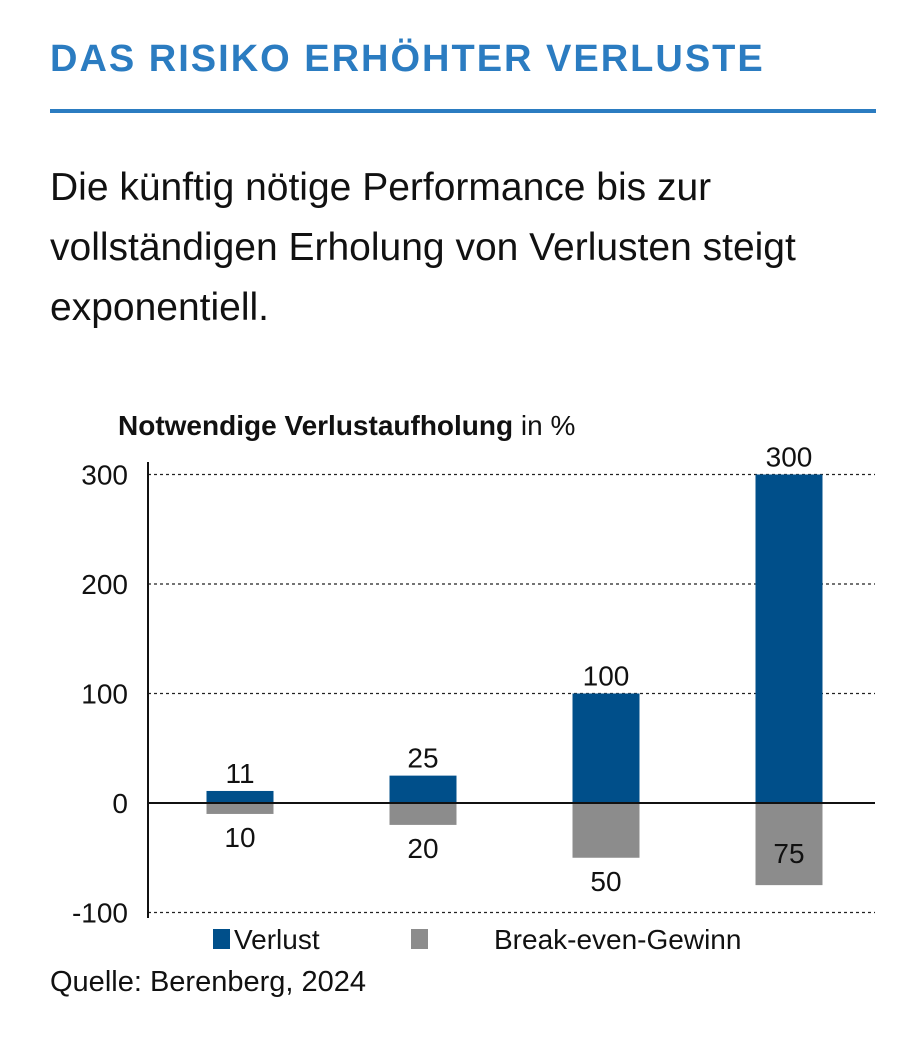 Image resolution: width=912 pixels, height=1054 pixels. What do you see at coordinates (239, 773) in the screenshot?
I see `data-label: 11` at bounding box center [239, 773].